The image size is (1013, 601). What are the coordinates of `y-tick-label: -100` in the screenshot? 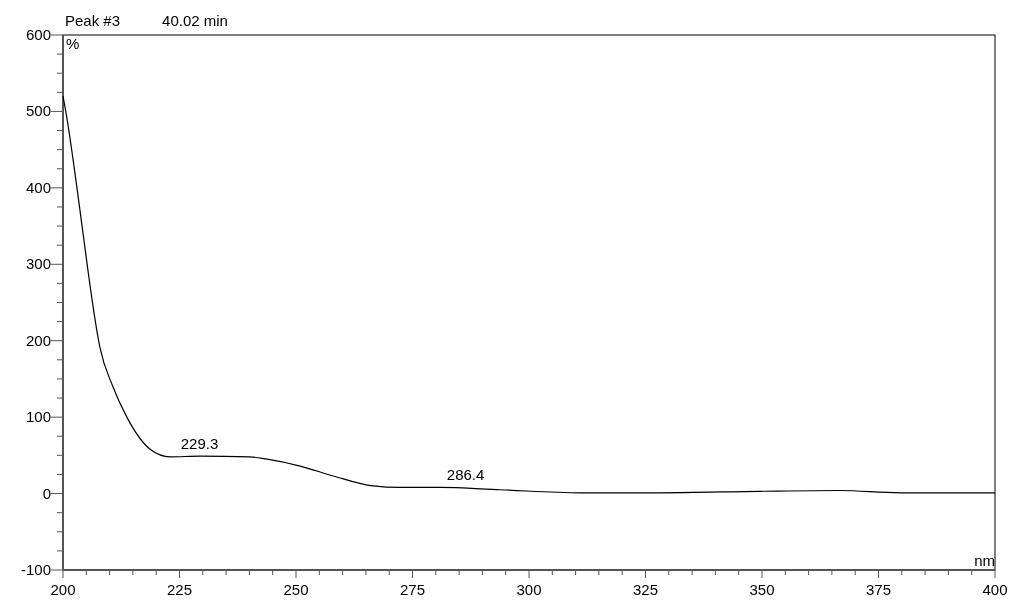 It's located at (35, 569).